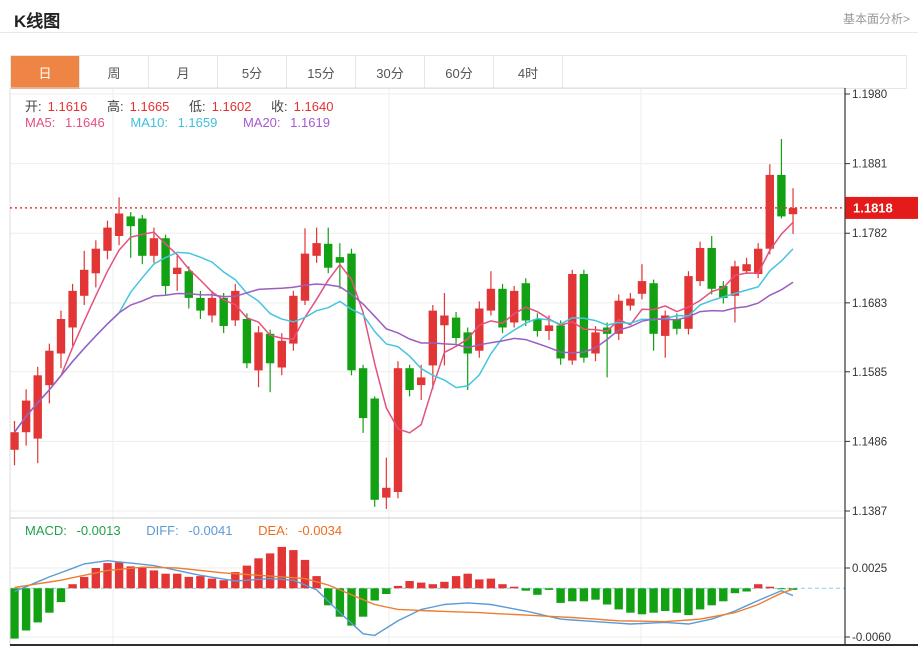  I want to click on tab-60min: 60分, so click(459, 72).